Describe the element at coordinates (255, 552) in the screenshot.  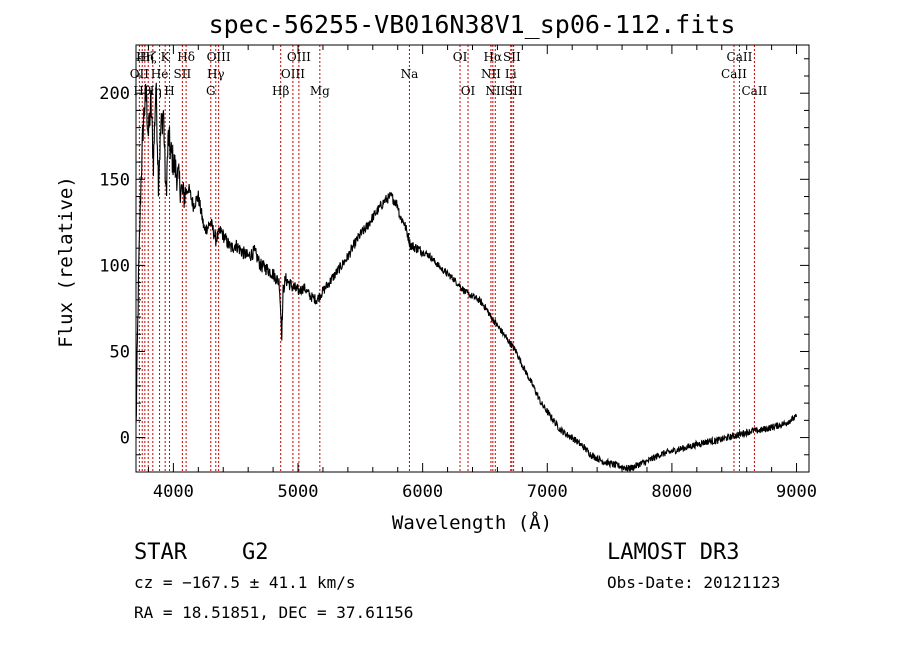
I see `subclass: G2` at that location.